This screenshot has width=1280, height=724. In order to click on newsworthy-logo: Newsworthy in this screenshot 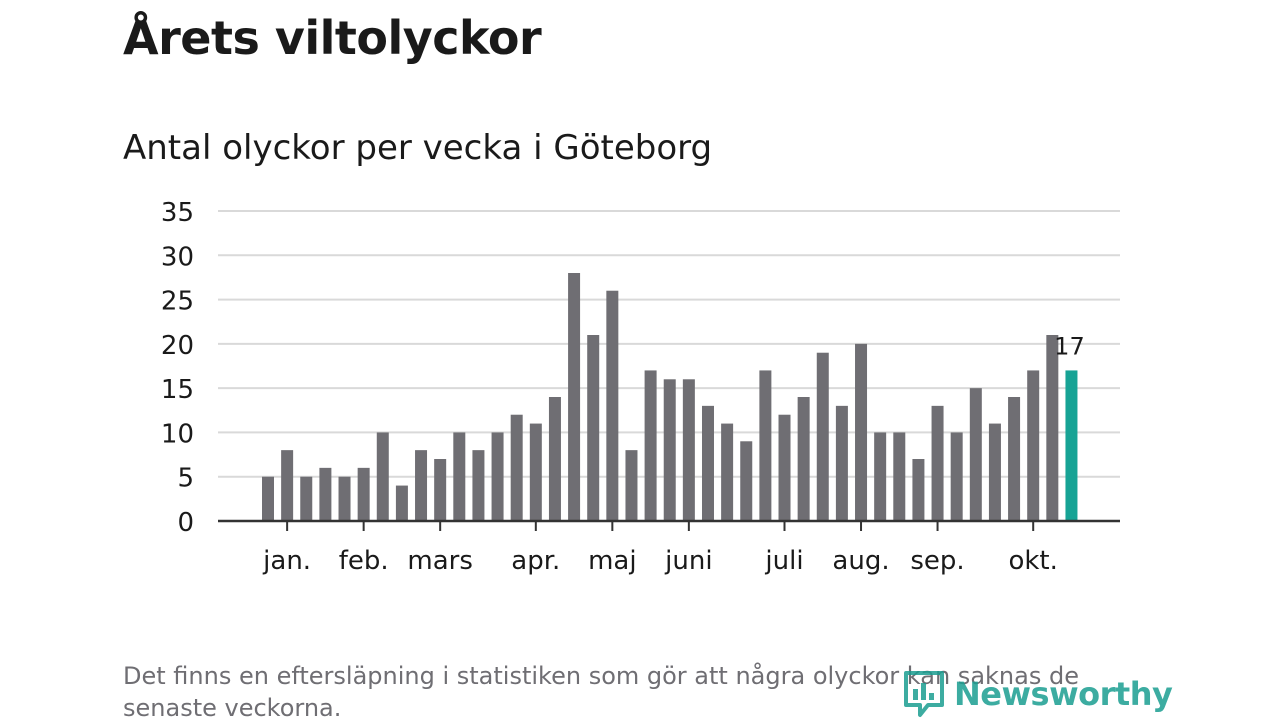, I will do `click(1037, 694)`.